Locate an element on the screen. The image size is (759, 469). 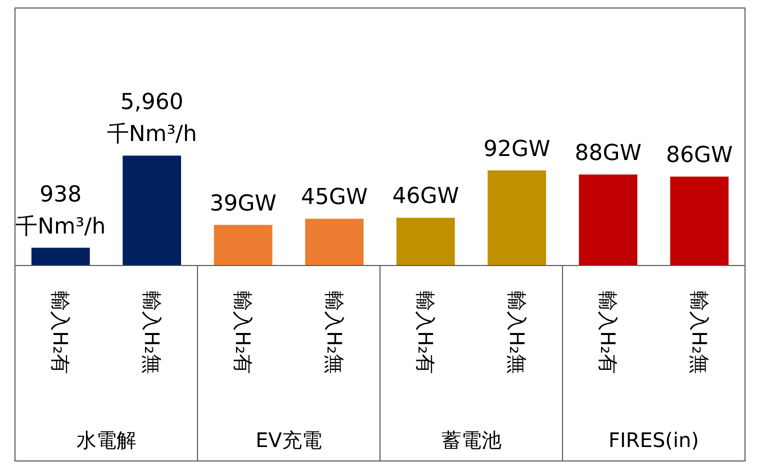
data-label: 45GW is located at coordinates (334, 197).